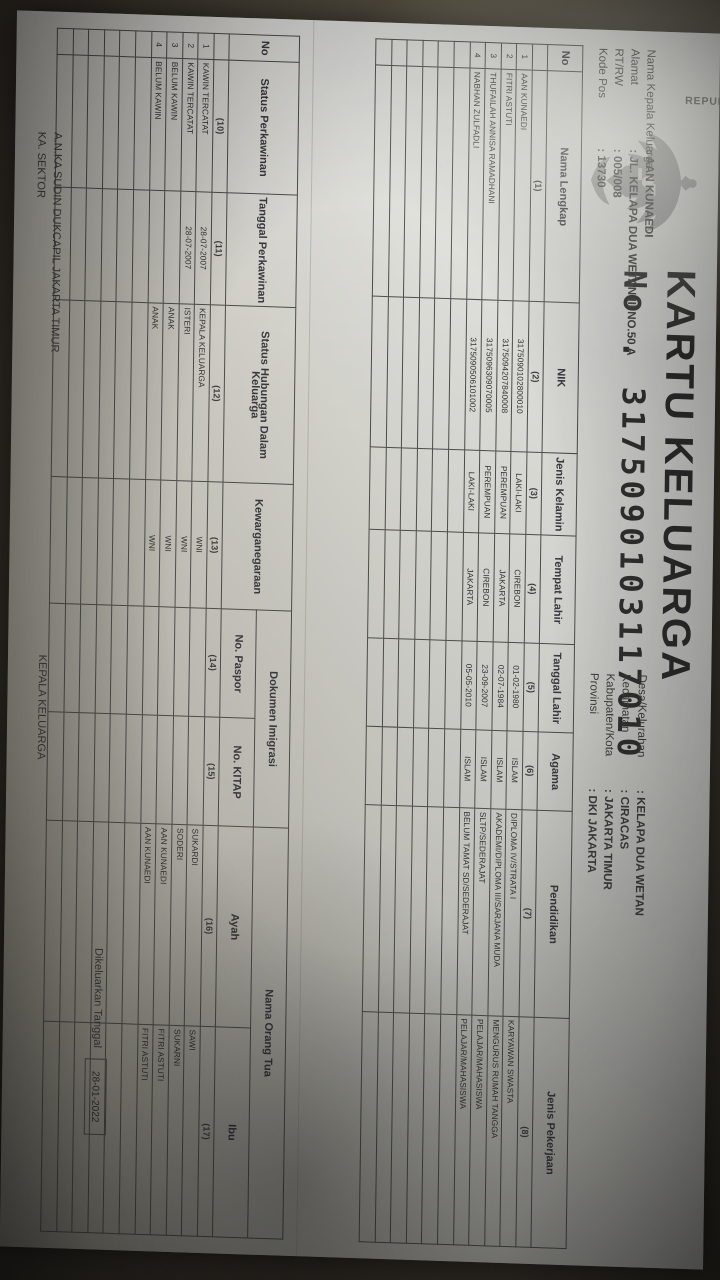 The height and width of the screenshot is (1280, 720). Describe the element at coordinates (394, 372) in the screenshot. I see `cell-r8-c2` at that location.